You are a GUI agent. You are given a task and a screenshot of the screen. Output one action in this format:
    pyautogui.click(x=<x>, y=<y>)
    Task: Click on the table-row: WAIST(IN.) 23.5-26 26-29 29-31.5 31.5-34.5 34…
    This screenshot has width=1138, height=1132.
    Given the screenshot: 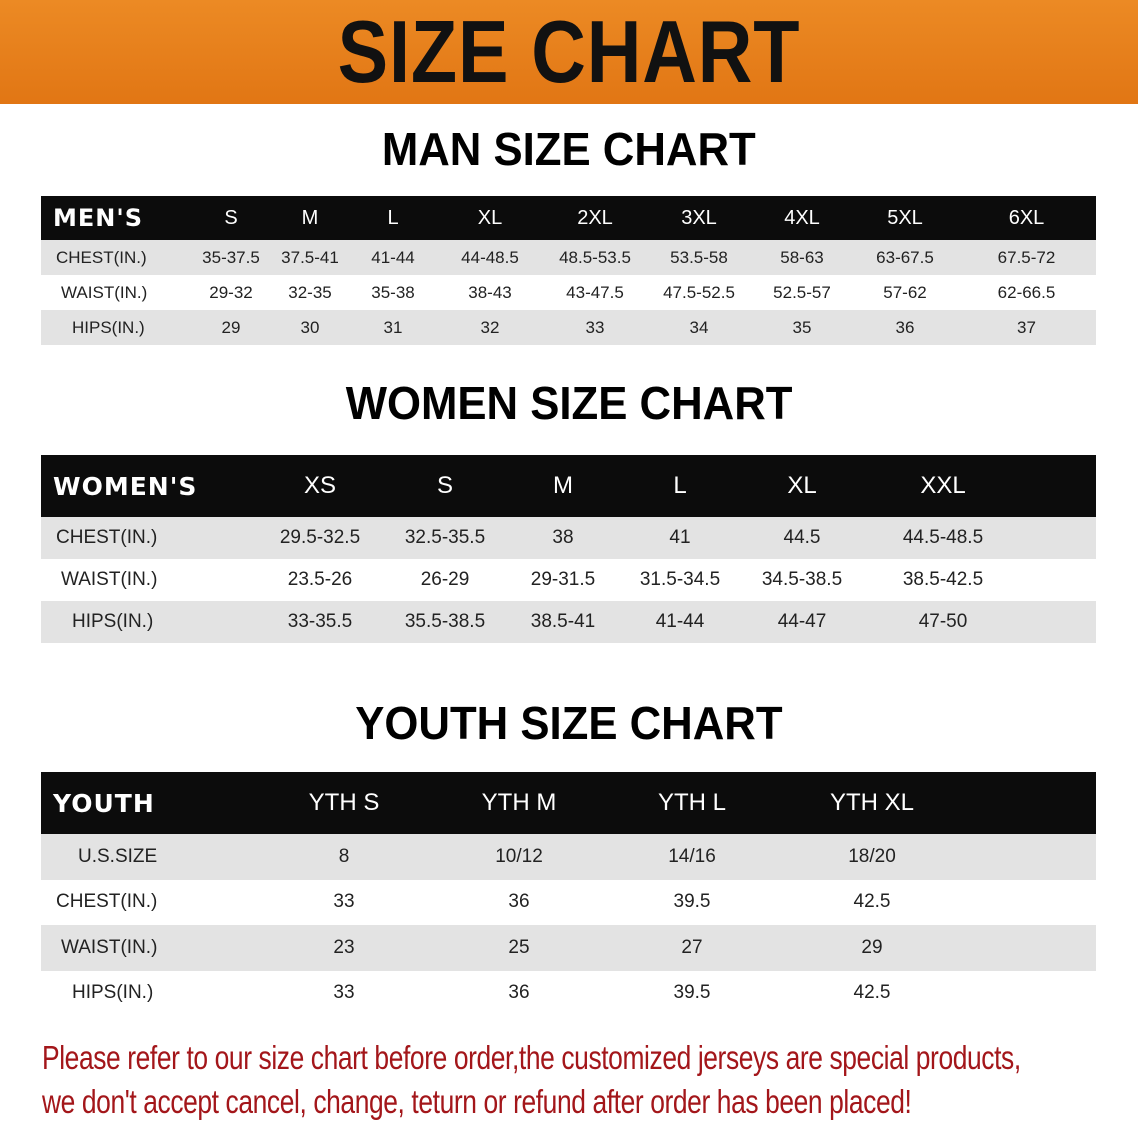 What is the action you would take?
    pyautogui.click(x=568, y=580)
    